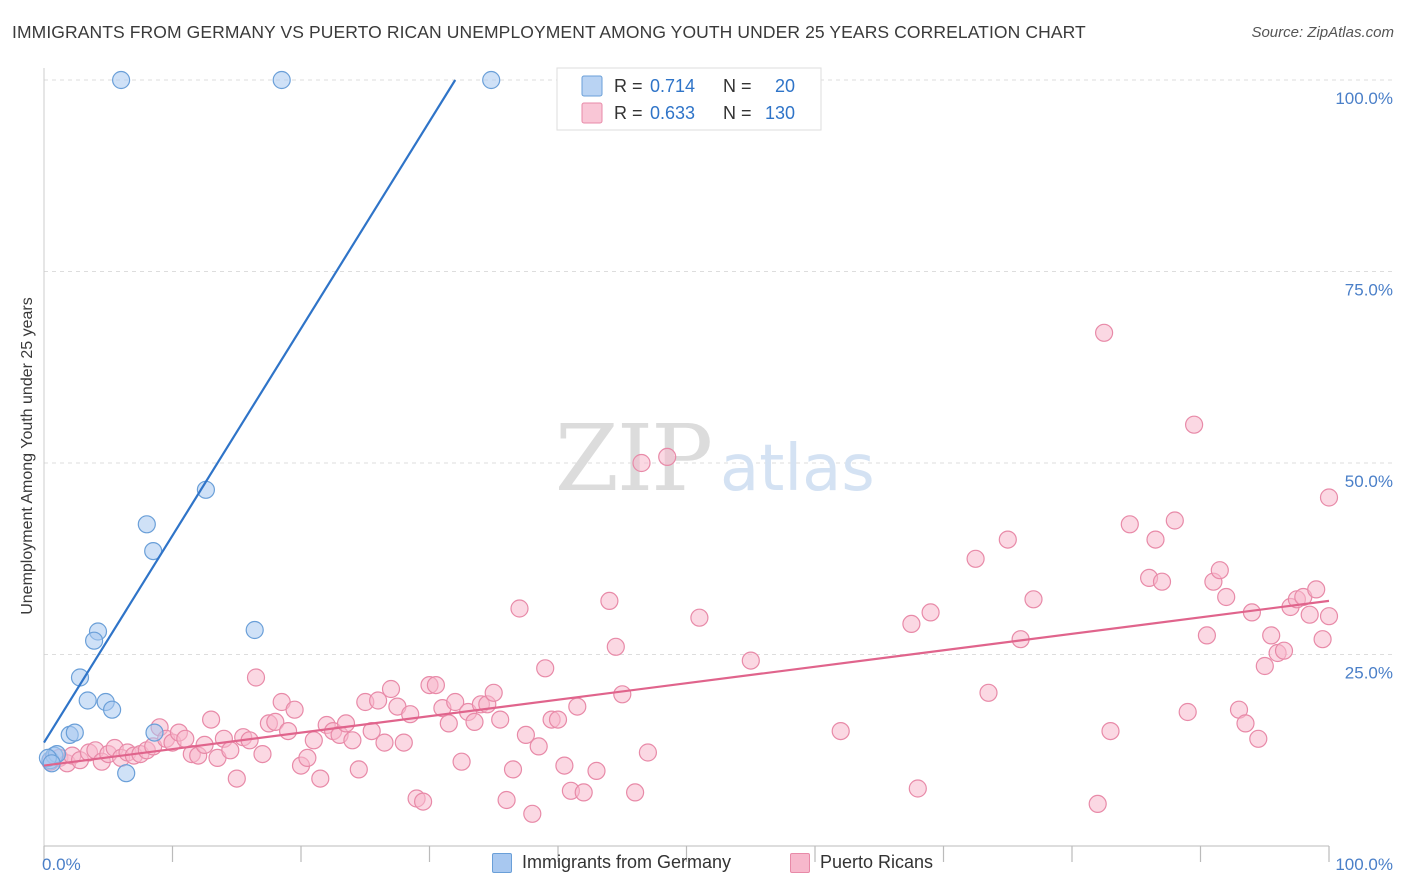 This screenshot has height=892, width=1406. What do you see at coordinates (800, 862) in the screenshot?
I see `legend-swatch-puerto-ricans` at bounding box center [800, 862].